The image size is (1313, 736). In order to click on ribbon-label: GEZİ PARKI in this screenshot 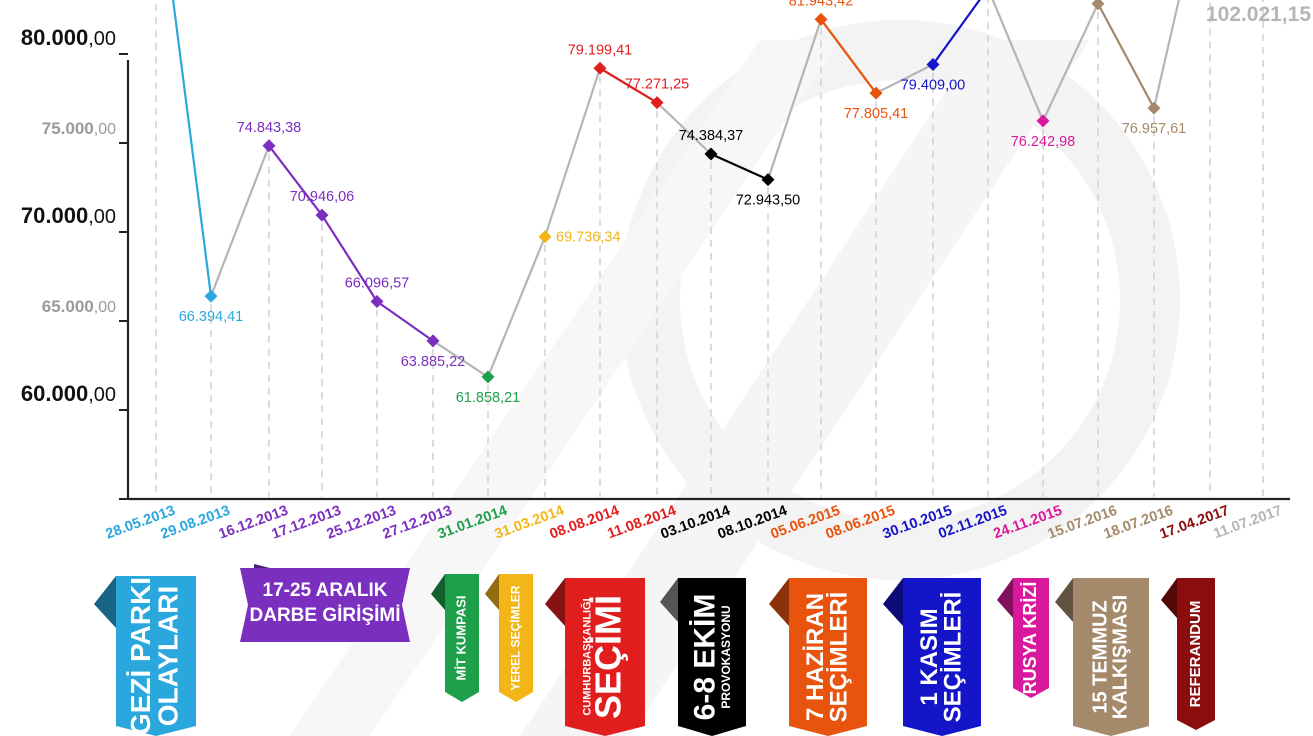, I will do `click(140, 656)`.